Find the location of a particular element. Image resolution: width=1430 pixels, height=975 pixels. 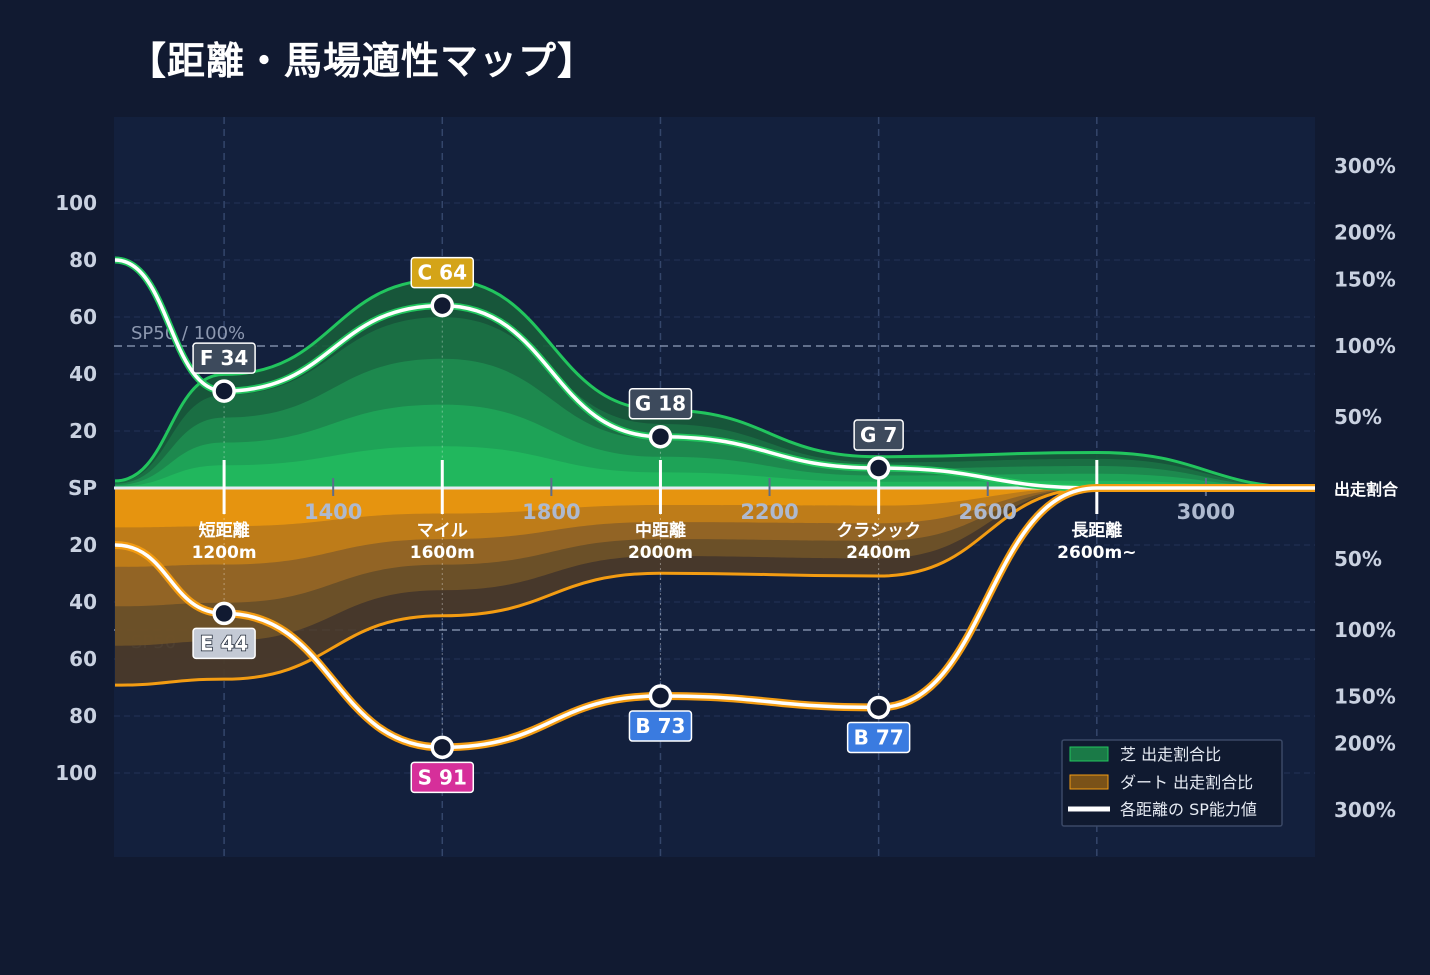

sp-grade-label: G 7 is located at coordinates (878, 435).